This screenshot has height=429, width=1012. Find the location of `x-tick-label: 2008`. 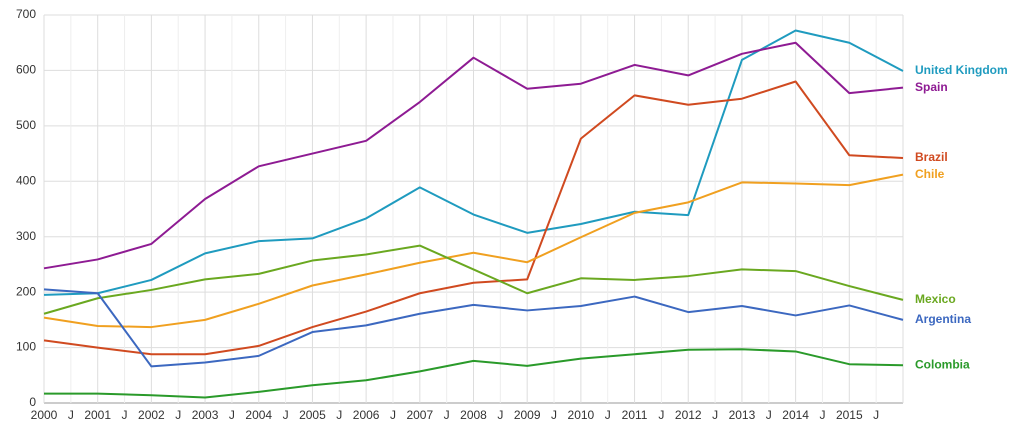

x-tick-label: 2008 is located at coordinates (473, 415).